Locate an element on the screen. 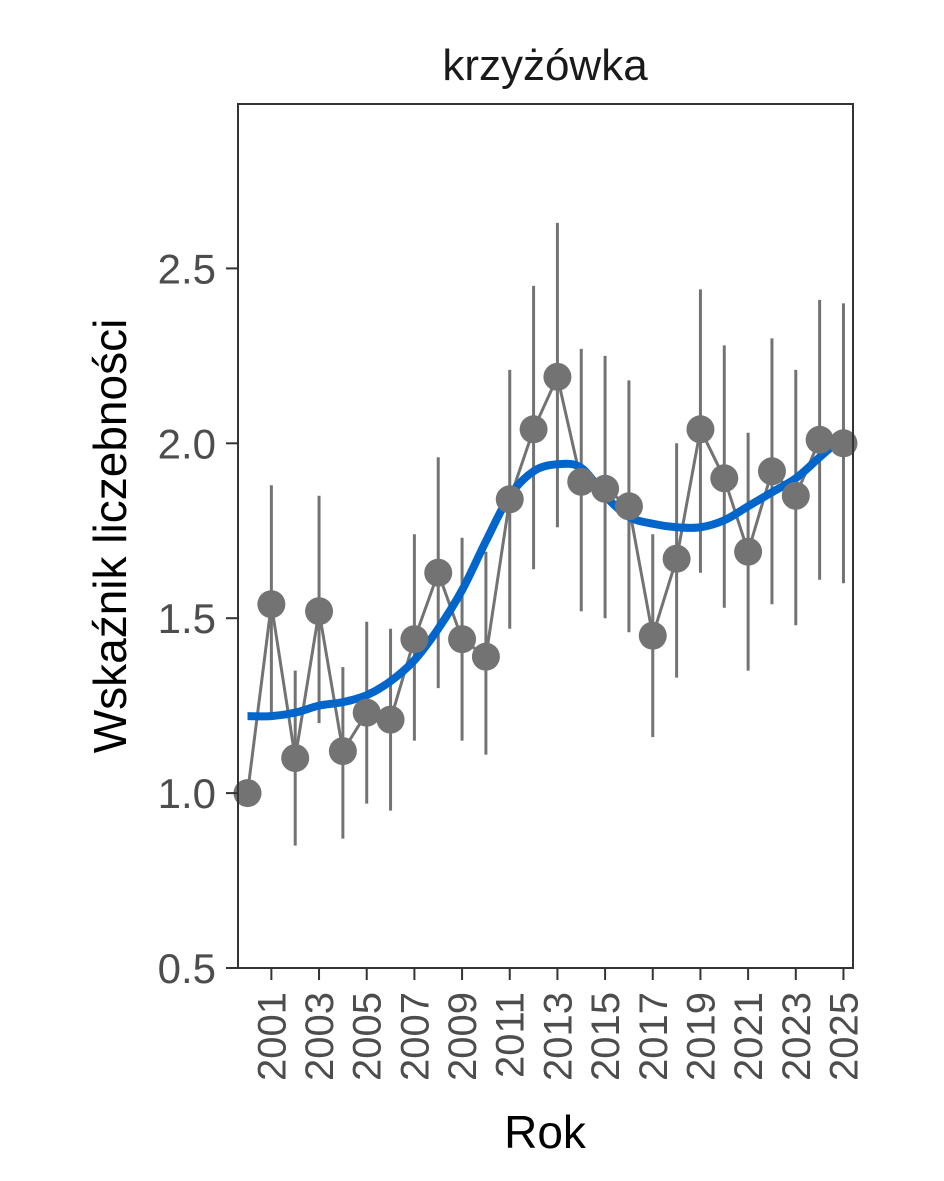 This screenshot has height=1181, width=944. y-tick-label: 1.5 is located at coordinates (187, 618).